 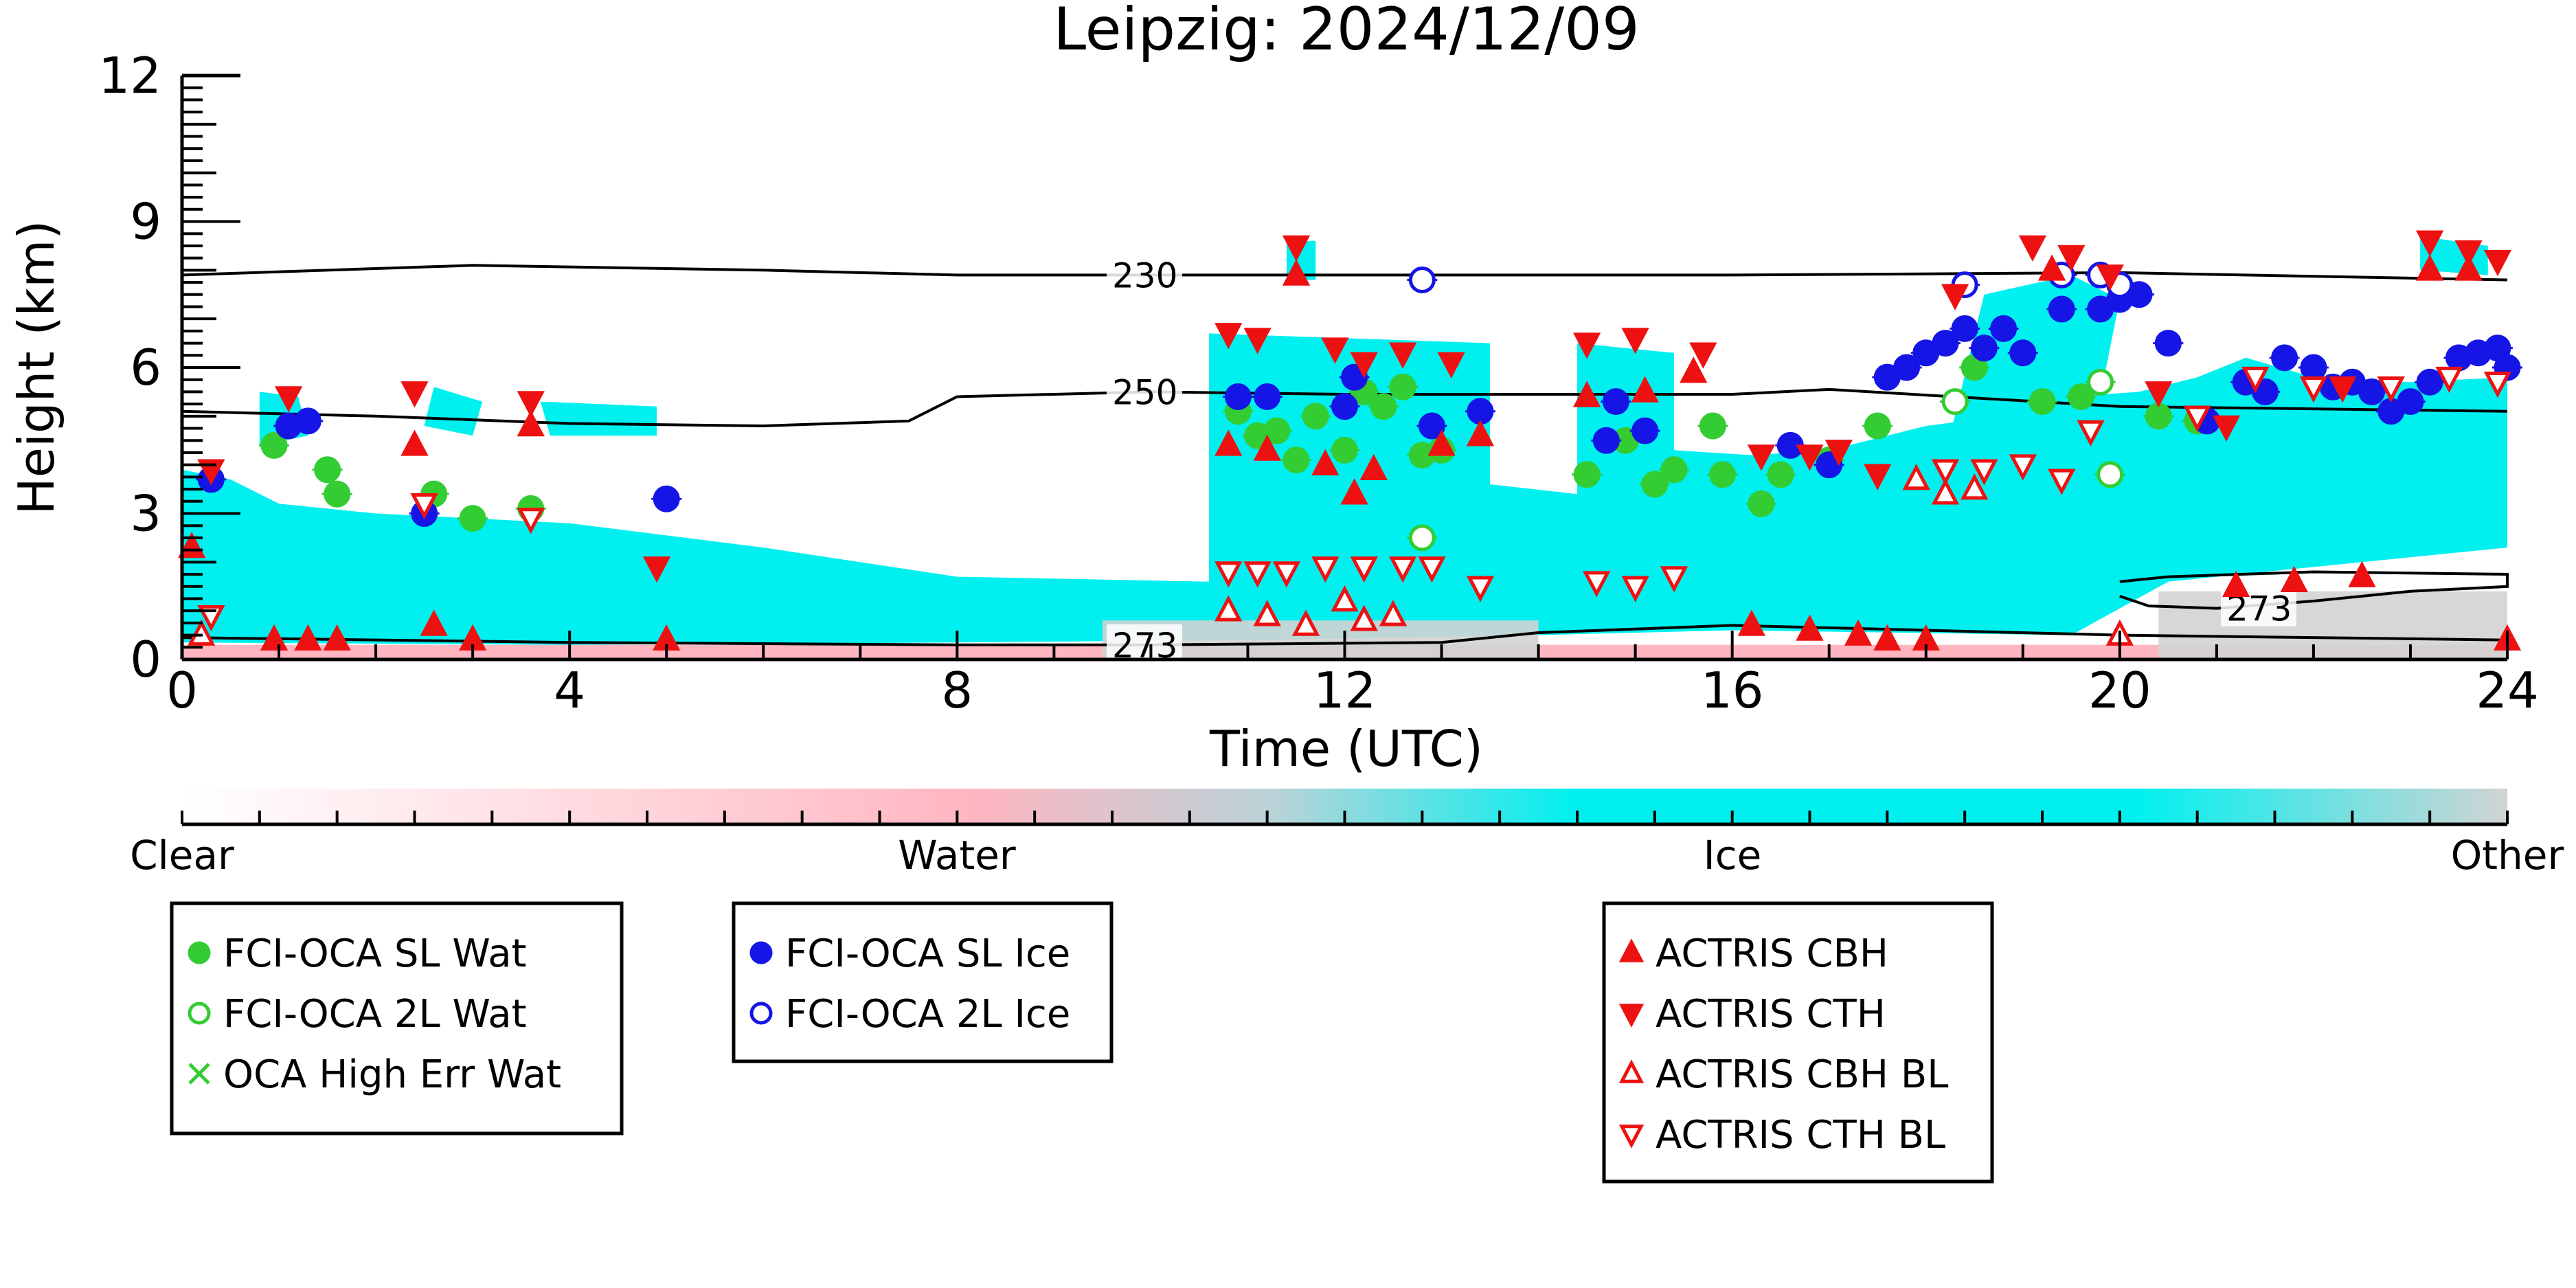 What do you see at coordinates (1771, 1014) in the screenshot?
I see `legend-label-2-1: ACTRIS CTH` at bounding box center [1771, 1014].